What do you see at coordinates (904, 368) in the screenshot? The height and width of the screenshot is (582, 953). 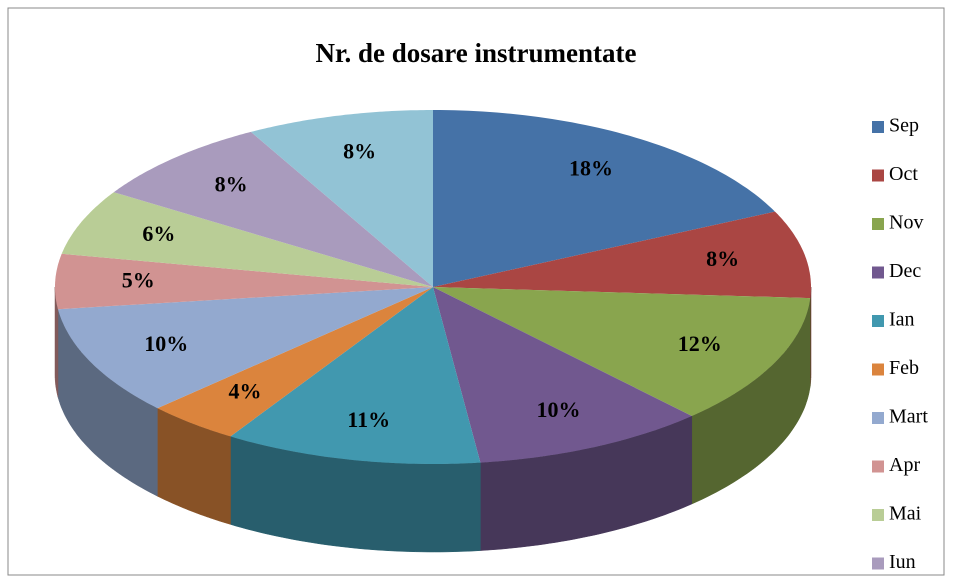 I see `legend-label: Feb` at bounding box center [904, 368].